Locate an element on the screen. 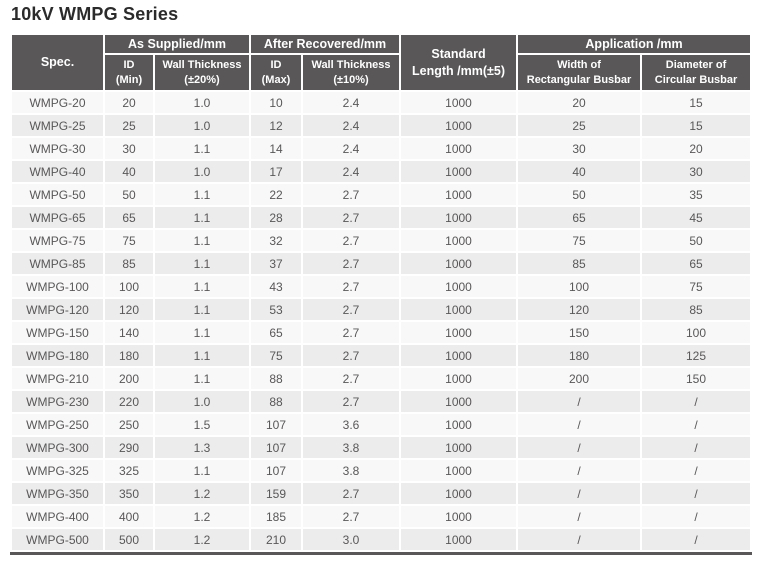 The width and height of the screenshot is (762, 567). header-wall-thickness-20: Wall Thickness (±20%) is located at coordinates (202, 72).